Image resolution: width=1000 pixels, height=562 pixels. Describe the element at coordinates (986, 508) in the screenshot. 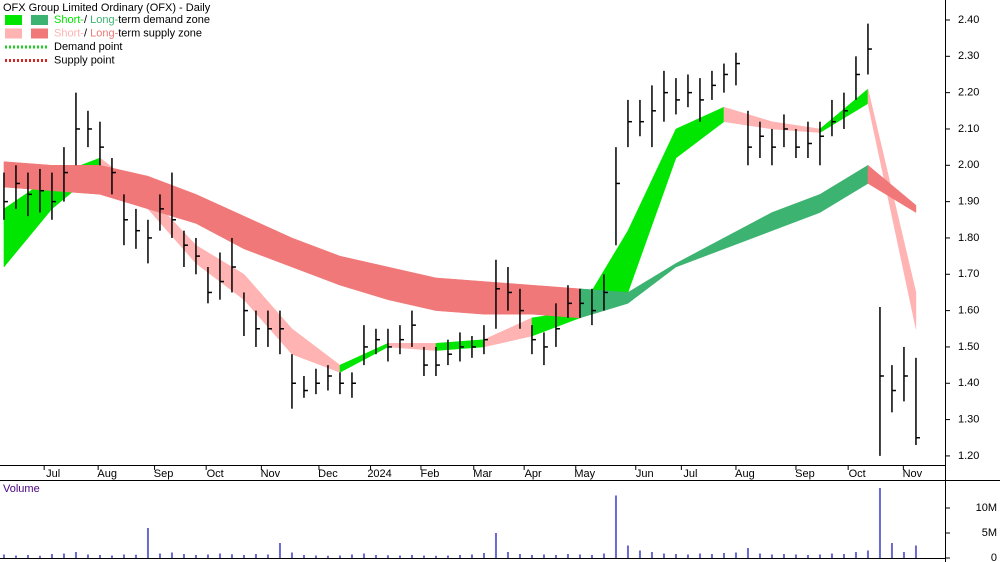

I see `y-tick-label: 10M` at that location.